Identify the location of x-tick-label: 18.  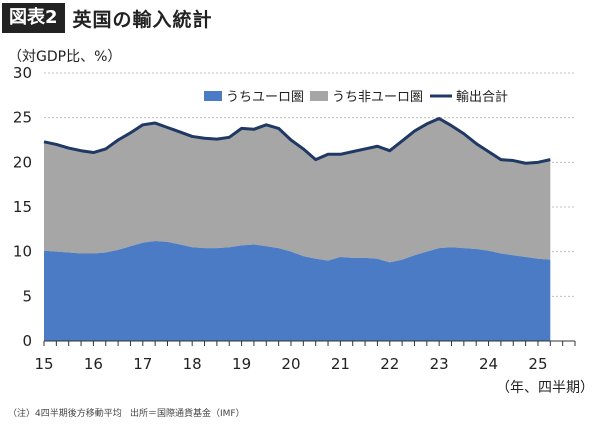
(192, 364).